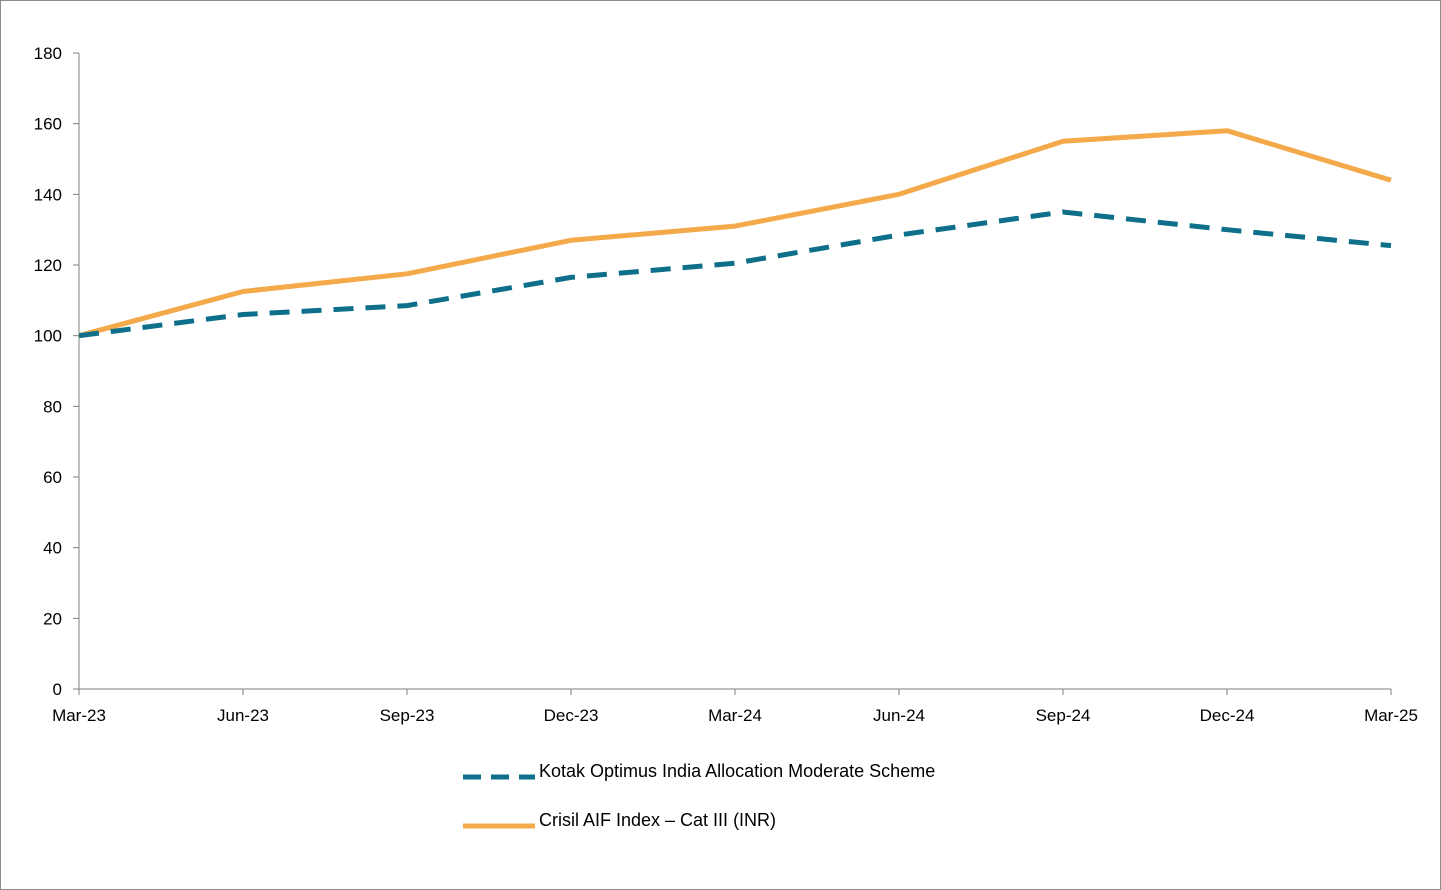  Describe the element at coordinates (57, 371) in the screenshot. I see `y-axis: 0 20 40 60 80 100 120 140 160 180` at that location.